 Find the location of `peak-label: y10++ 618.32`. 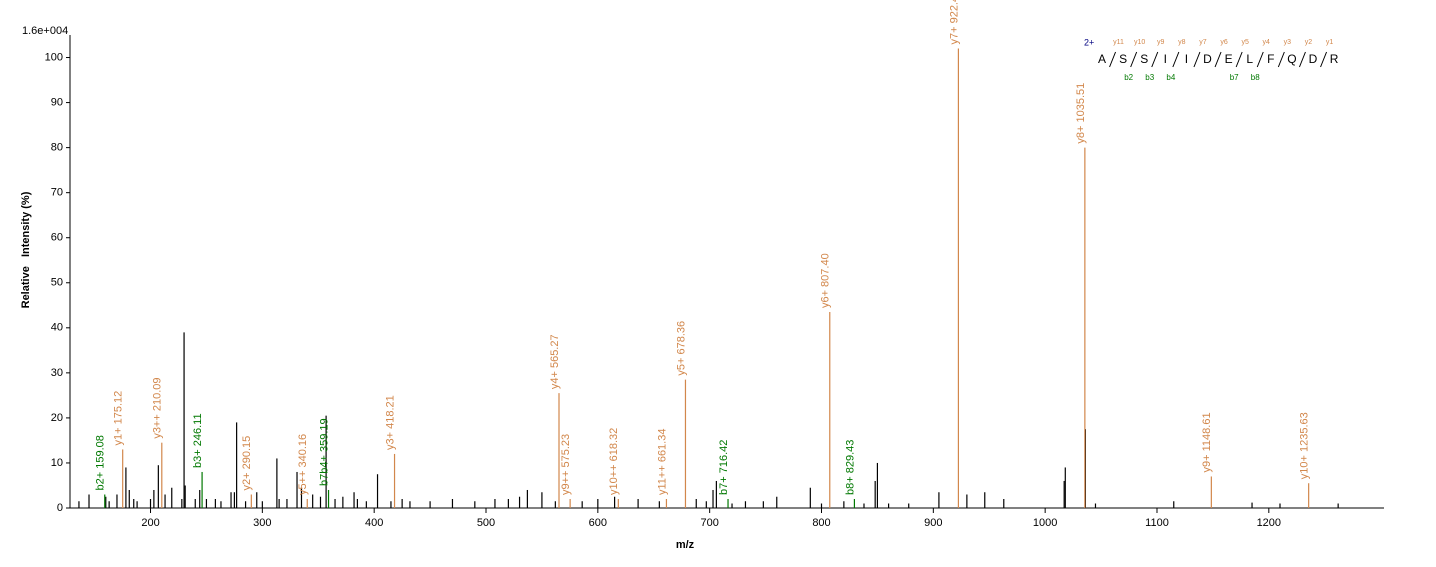

peak-label: y10++ 618.32 is located at coordinates (614, 461).